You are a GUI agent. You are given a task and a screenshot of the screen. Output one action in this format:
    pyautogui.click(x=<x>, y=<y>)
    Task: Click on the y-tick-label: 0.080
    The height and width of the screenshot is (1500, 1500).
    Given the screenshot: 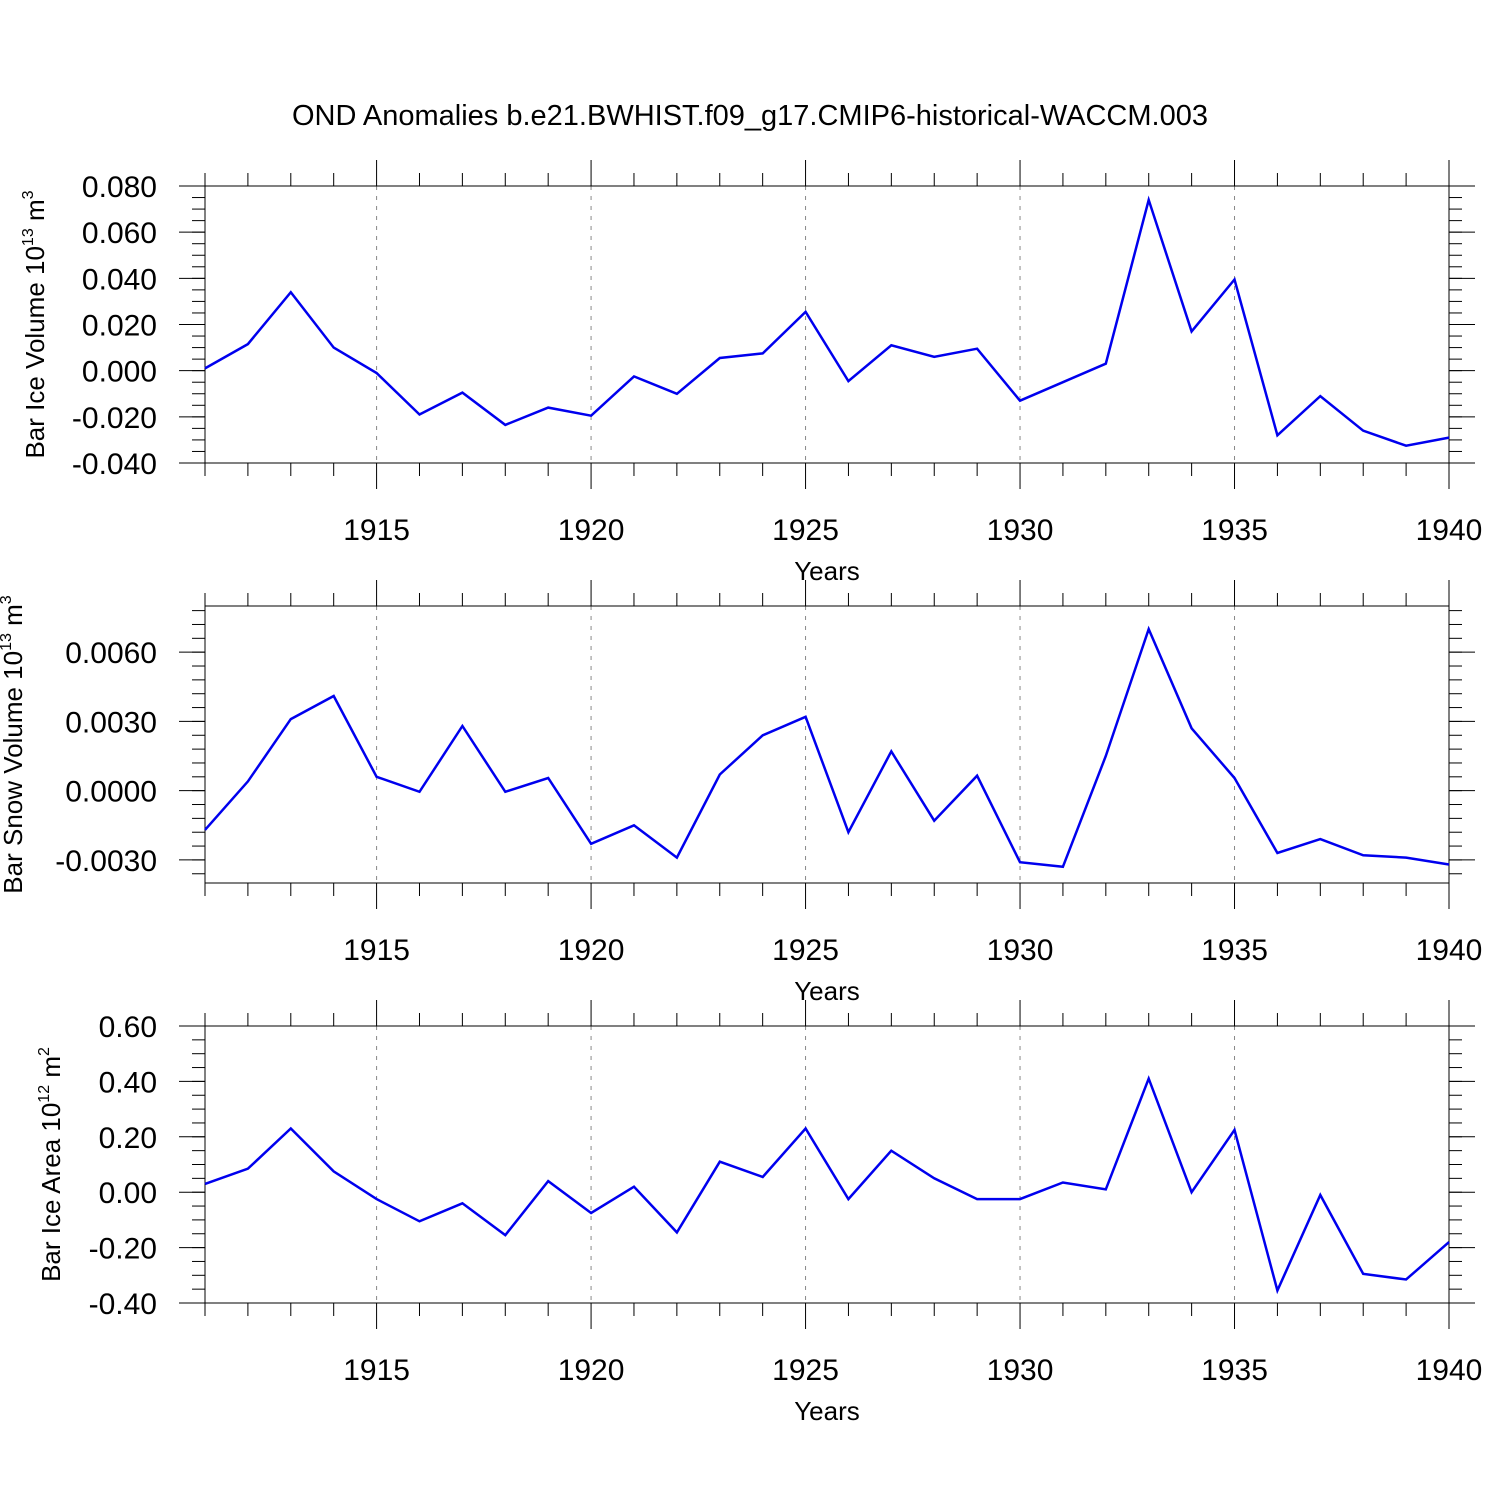 What is the action you would take?
    pyautogui.click(x=119, y=187)
    